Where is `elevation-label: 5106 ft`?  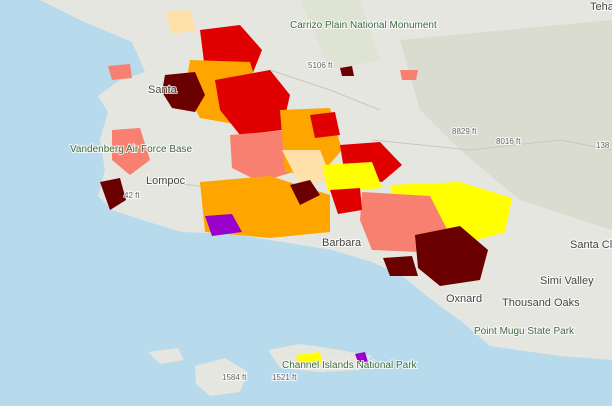
elevation-label: 5106 ft is located at coordinates (320, 65).